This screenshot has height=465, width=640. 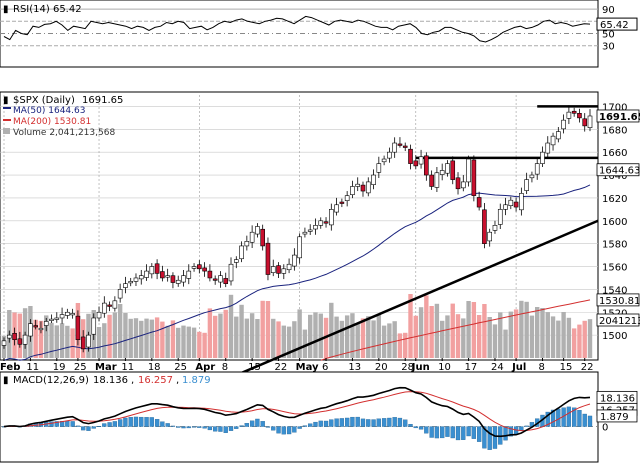 I want to click on ma200-series, so click(x=455, y=330).